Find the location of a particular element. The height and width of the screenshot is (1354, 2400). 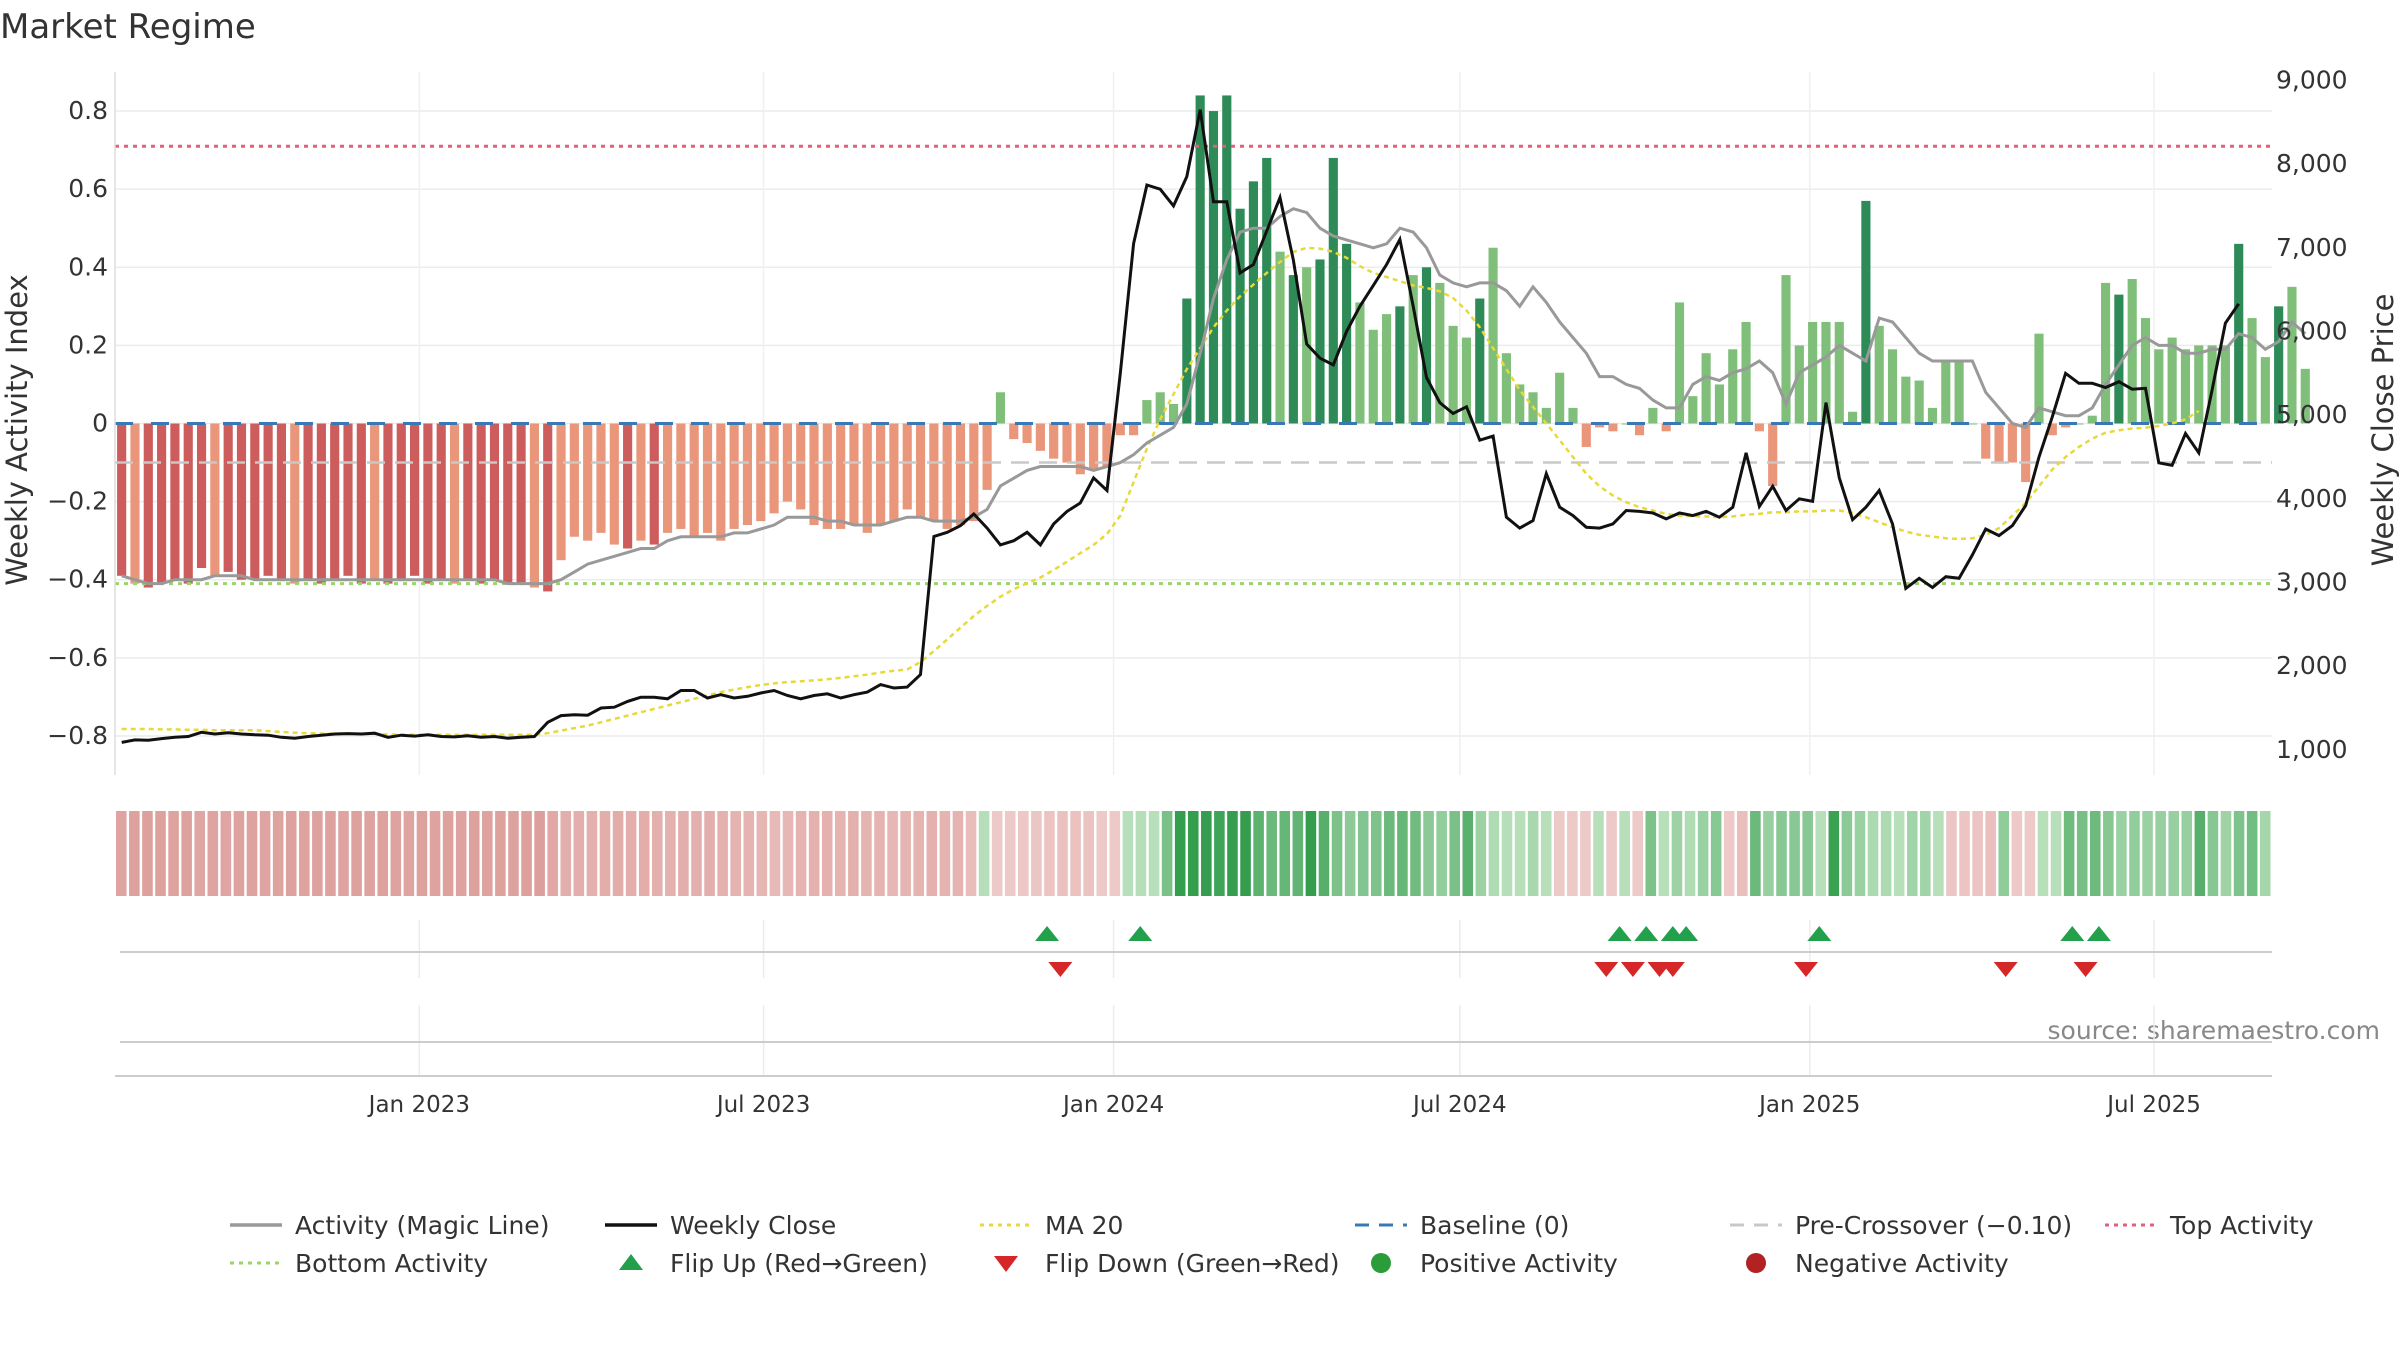

legend-label: Top Activity is located at coordinates (2241, 1225).